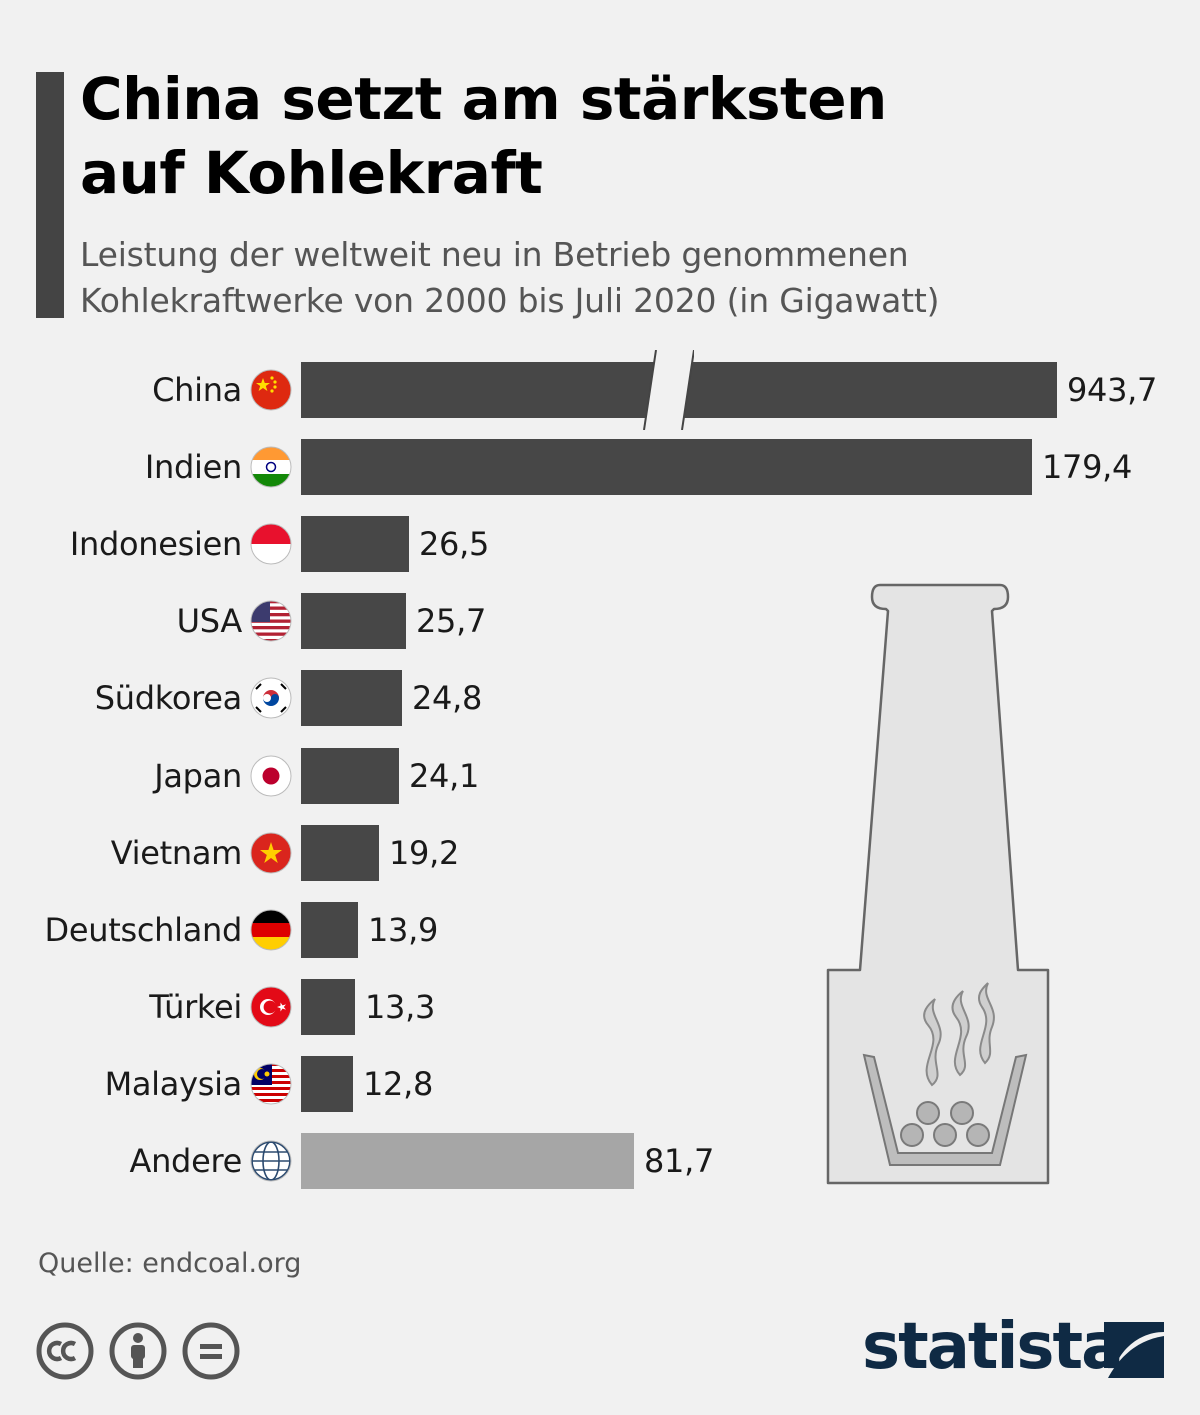  What do you see at coordinates (65, 1351) in the screenshot?
I see `cc-icon` at bounding box center [65, 1351].